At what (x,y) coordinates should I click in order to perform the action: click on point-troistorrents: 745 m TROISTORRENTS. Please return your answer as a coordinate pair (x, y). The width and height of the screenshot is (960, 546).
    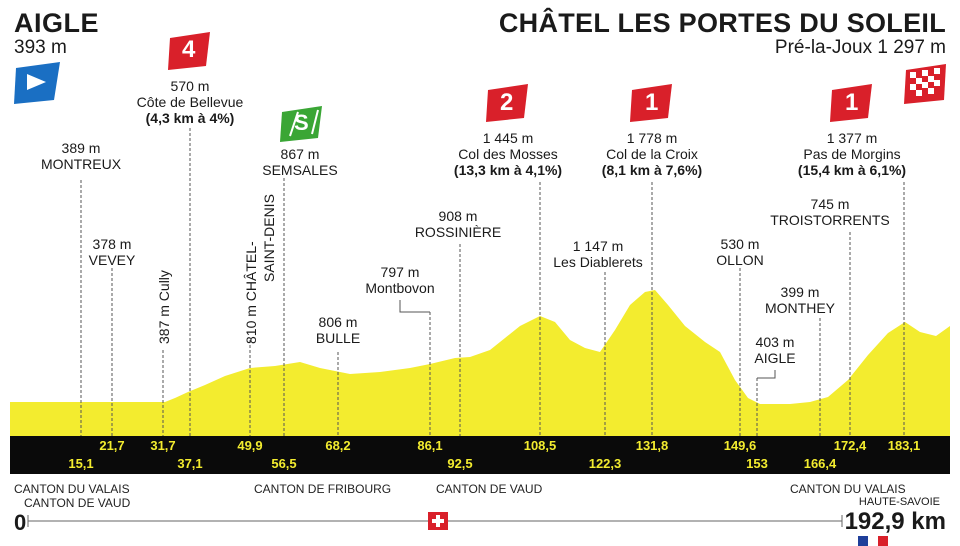
    Looking at the image, I should click on (830, 212).